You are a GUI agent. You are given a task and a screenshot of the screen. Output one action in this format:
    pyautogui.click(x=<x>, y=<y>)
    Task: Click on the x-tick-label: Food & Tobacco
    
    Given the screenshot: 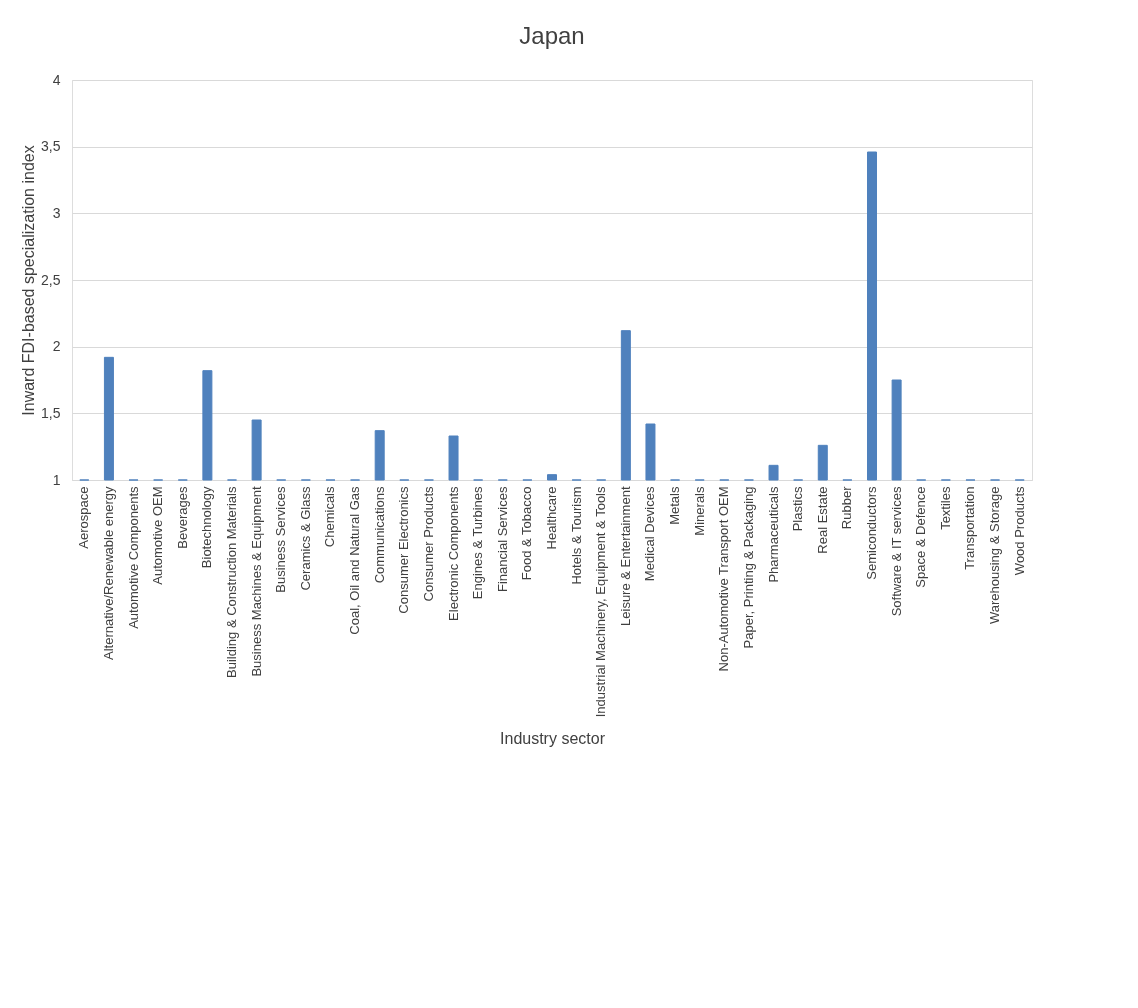 What is the action you would take?
    pyautogui.click(x=527, y=533)
    